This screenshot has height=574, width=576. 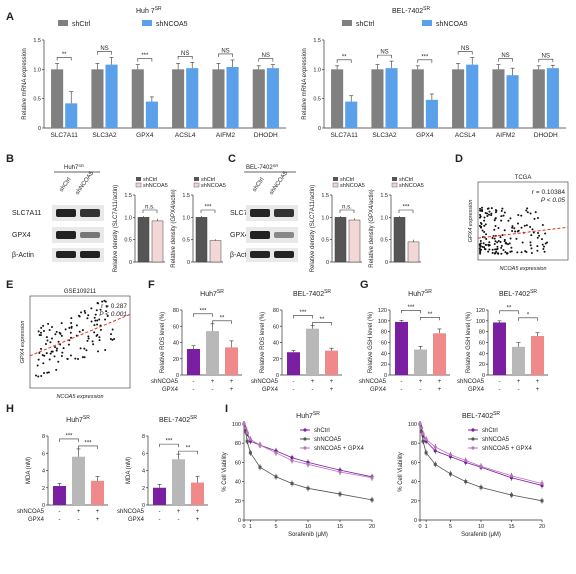 I want to click on e-title: GSE109211, so click(x=80, y=292).